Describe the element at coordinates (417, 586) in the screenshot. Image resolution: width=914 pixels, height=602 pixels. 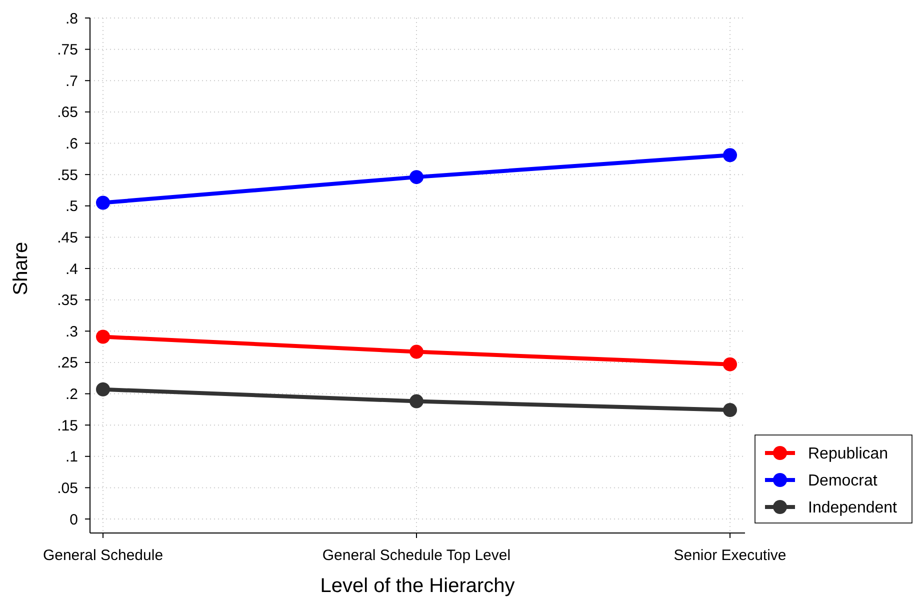
I see `x-axis-title: Level of the Hierarchy` at that location.